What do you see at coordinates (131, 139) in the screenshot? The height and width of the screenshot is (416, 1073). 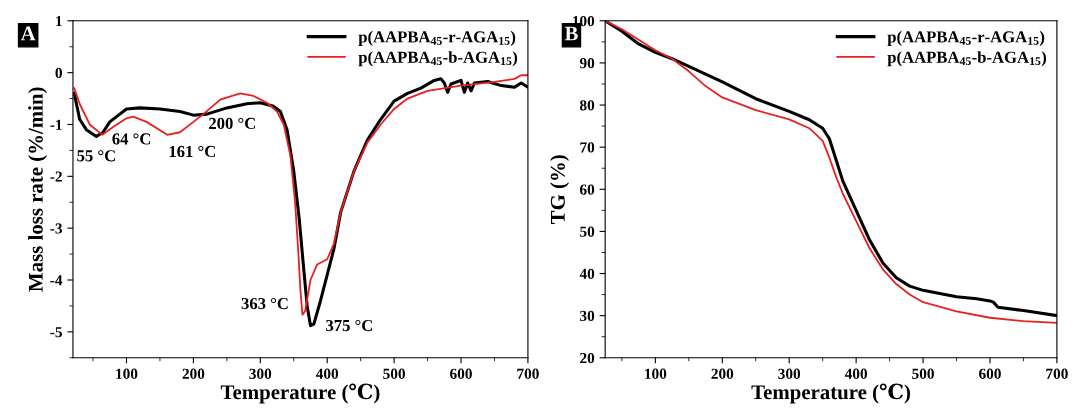 I see `annotation: 64 °C` at bounding box center [131, 139].